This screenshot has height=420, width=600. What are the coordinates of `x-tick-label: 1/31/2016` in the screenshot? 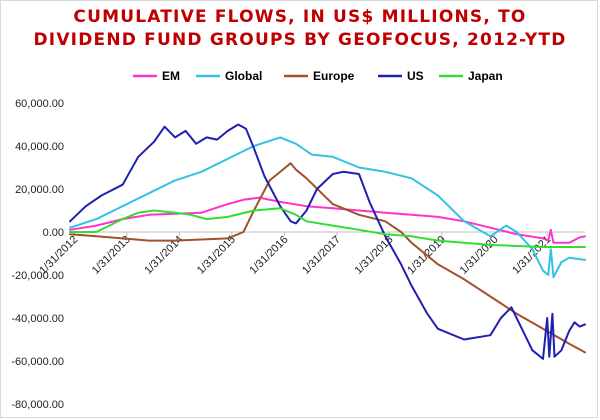 It's located at (268, 255).